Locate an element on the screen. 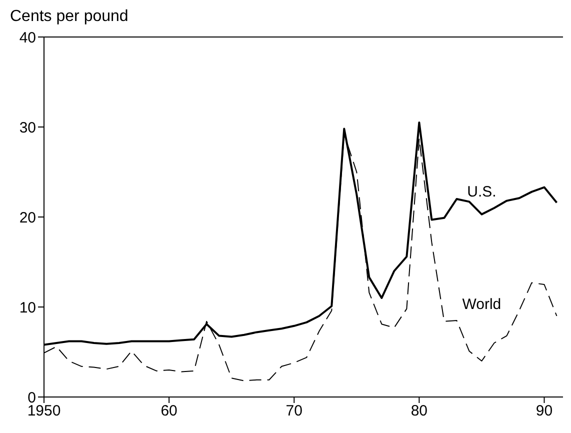  y-tick-label: 40 is located at coordinates (27, 37).